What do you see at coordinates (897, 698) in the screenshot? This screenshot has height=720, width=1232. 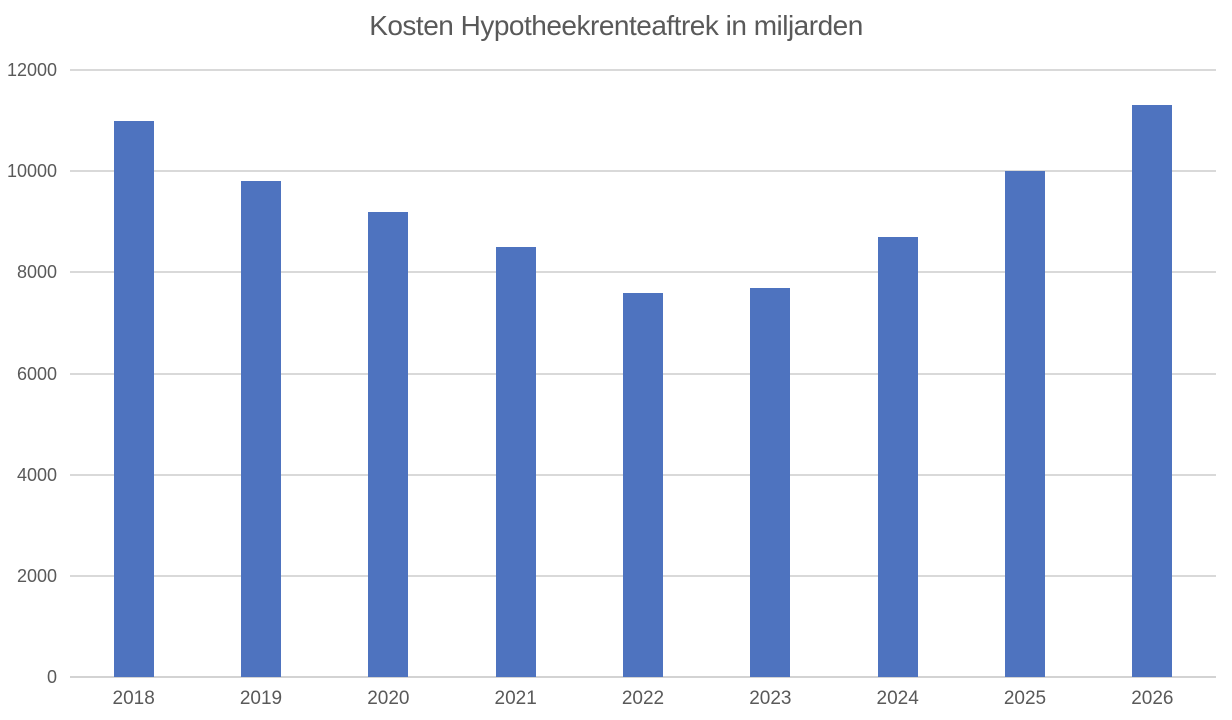 I see `x-axis-tick-label: 2024` at bounding box center [897, 698].